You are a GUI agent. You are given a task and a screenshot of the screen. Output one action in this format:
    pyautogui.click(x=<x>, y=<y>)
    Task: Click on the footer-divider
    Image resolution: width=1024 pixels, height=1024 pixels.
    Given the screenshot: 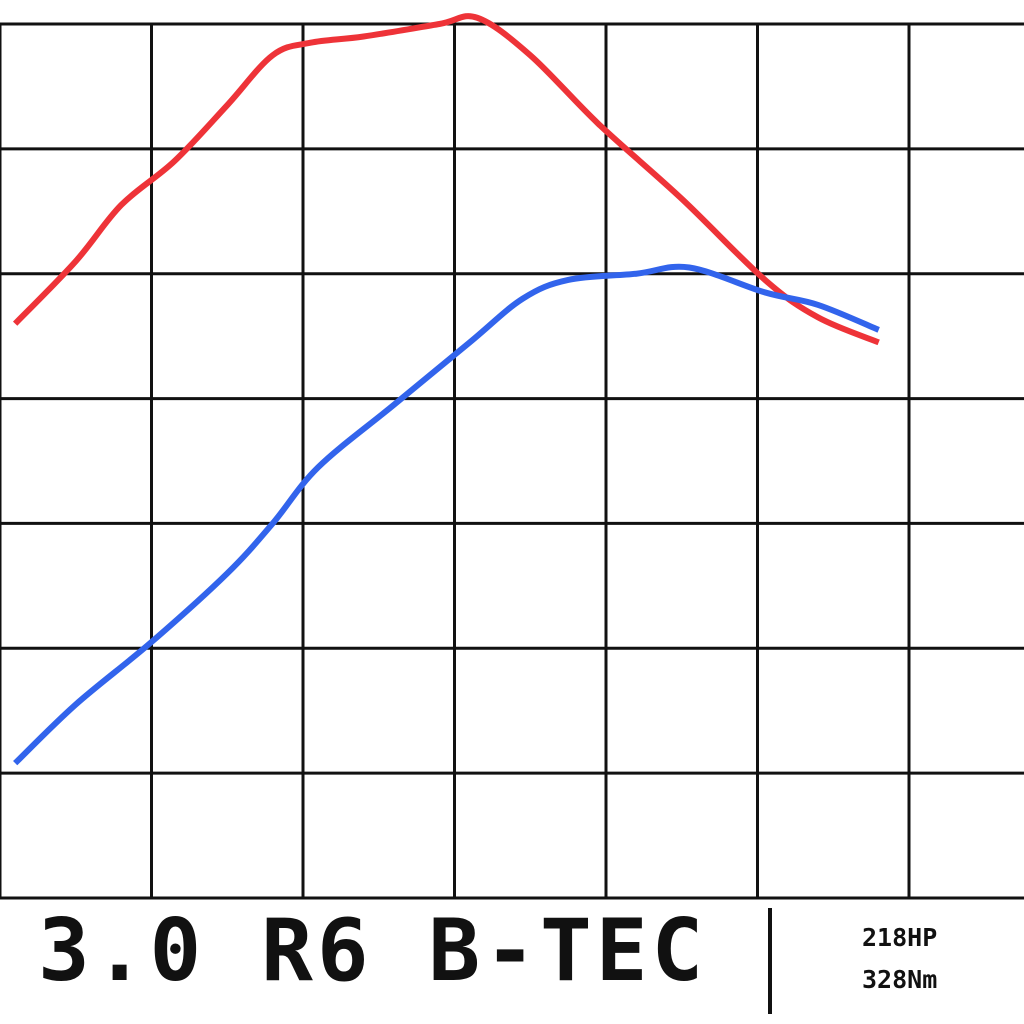 What is the action you would take?
    pyautogui.click(x=770, y=961)
    